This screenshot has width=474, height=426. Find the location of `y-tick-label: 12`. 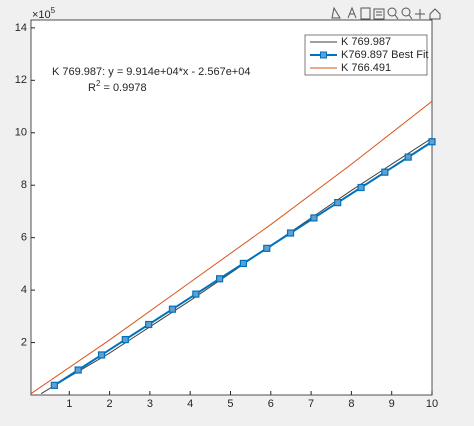

y-tick-label: 12 is located at coordinates (21, 80).